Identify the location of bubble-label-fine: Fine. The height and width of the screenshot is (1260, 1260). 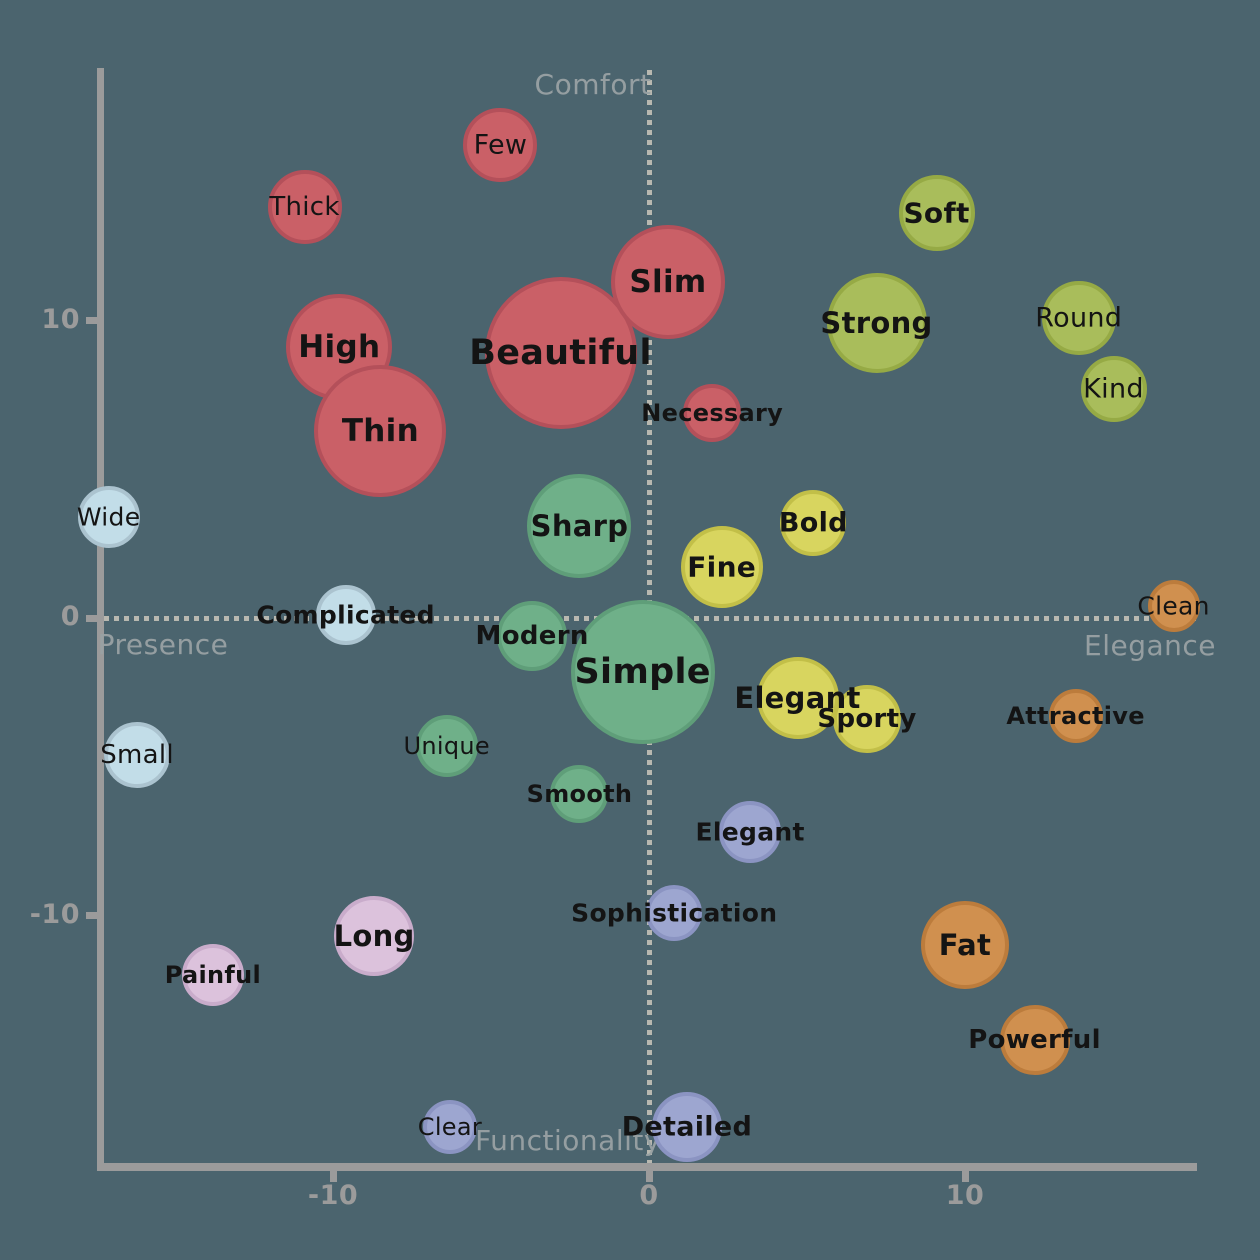
(722, 567).